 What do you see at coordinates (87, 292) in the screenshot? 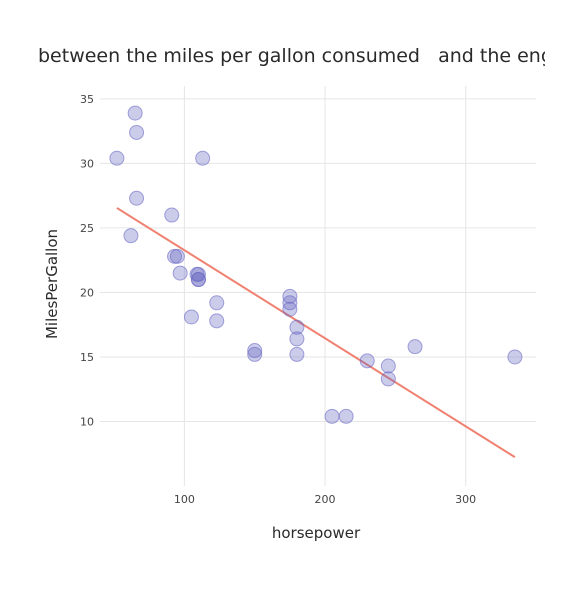
I see `y-tick-label: 20` at bounding box center [87, 292].